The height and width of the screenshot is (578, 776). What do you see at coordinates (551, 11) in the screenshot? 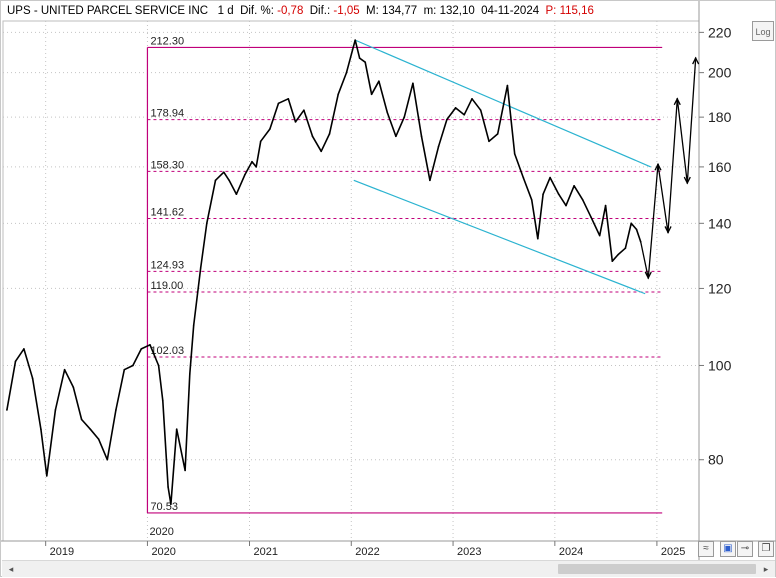
I see `price-label: P:` at bounding box center [551, 11].